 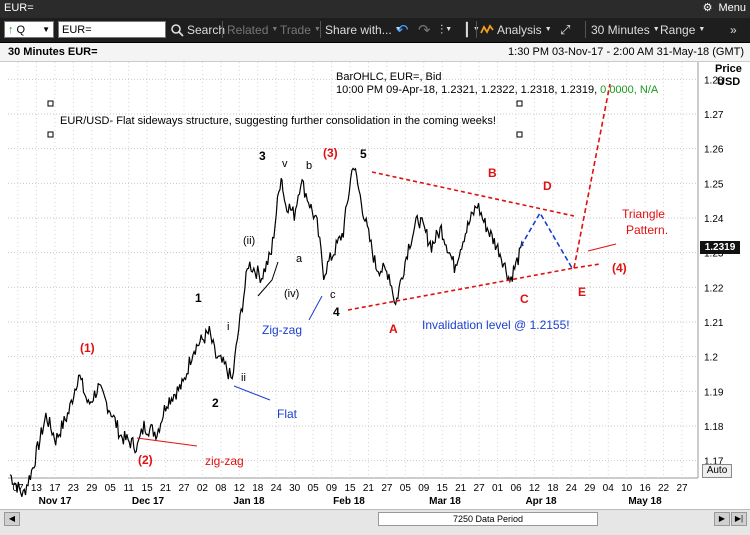 I want to click on double-chevron-right-icon: », so click(x=733, y=29).